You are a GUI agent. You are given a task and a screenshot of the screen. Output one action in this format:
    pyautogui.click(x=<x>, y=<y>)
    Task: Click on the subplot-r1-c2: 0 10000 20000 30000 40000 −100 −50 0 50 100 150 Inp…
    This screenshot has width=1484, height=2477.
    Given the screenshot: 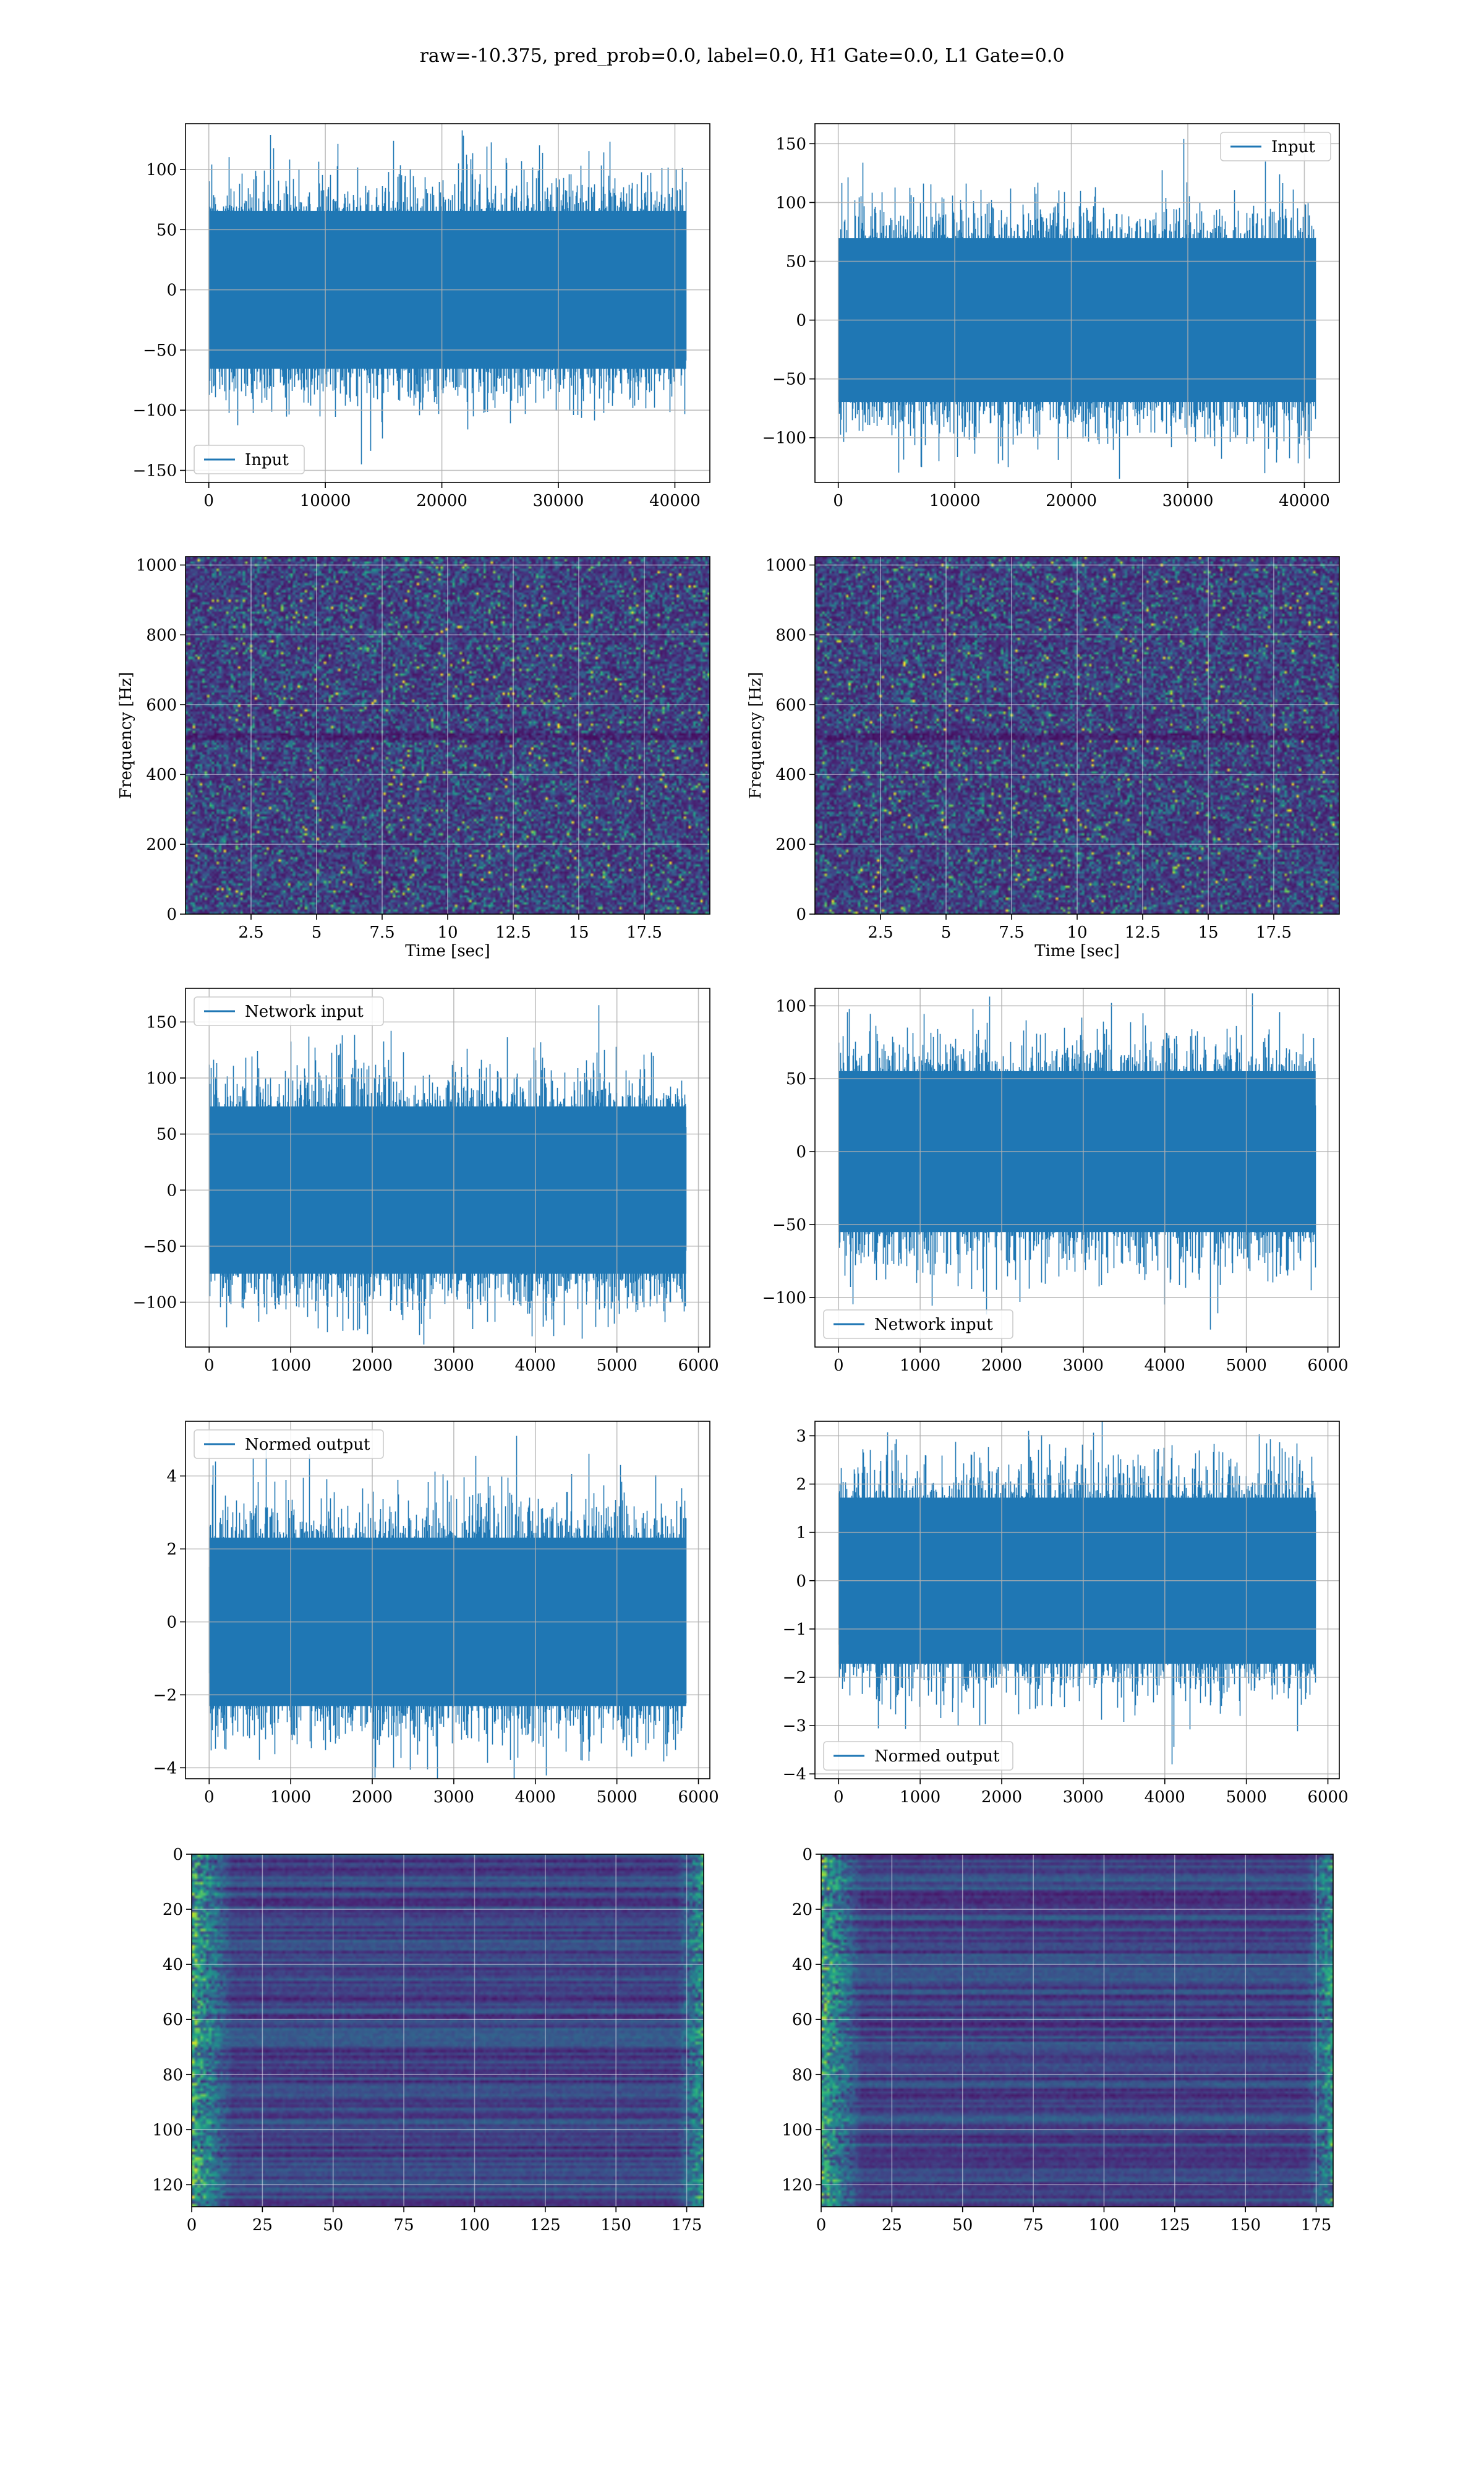 What is the action you would take?
    pyautogui.click(x=1051, y=316)
    